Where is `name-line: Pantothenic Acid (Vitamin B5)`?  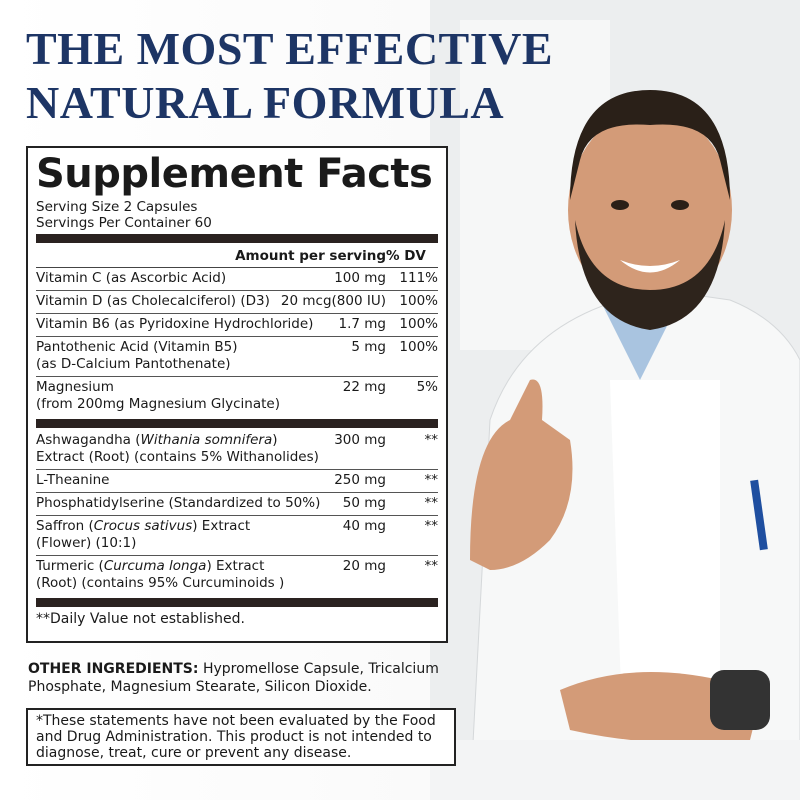 name-line: Pantothenic Acid (Vitamin B5) is located at coordinates (137, 347).